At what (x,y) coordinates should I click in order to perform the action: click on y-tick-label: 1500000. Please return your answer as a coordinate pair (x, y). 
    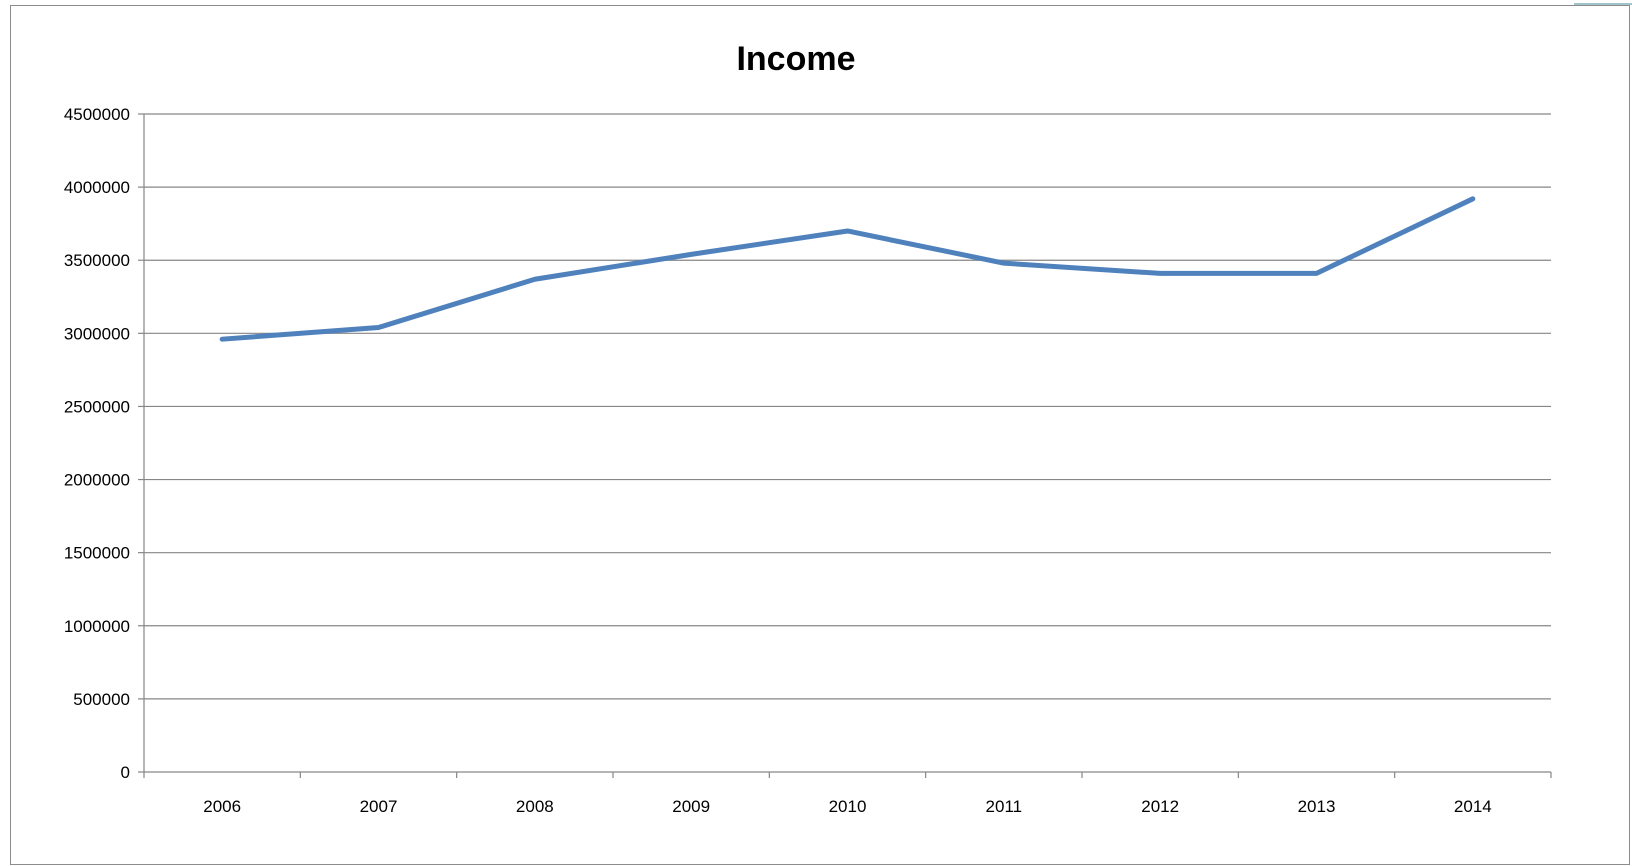
    Looking at the image, I should click on (97, 553).